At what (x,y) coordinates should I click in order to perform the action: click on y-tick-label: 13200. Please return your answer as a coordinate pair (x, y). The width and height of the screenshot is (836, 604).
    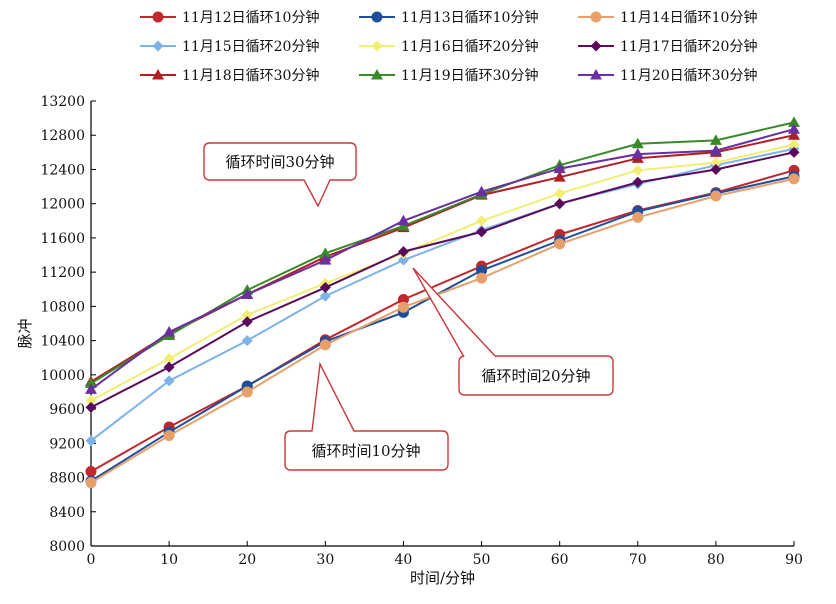
    Looking at the image, I should click on (62, 102).